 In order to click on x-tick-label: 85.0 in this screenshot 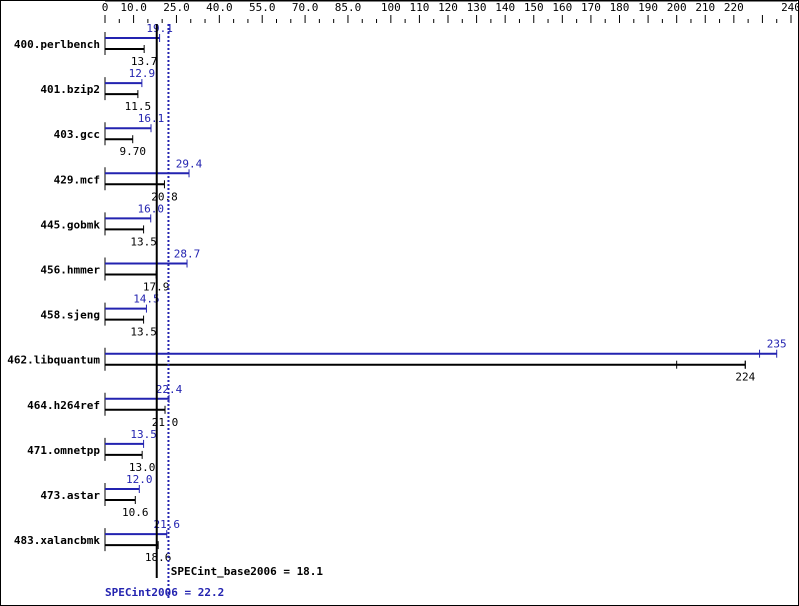, I will do `click(348, 7)`.